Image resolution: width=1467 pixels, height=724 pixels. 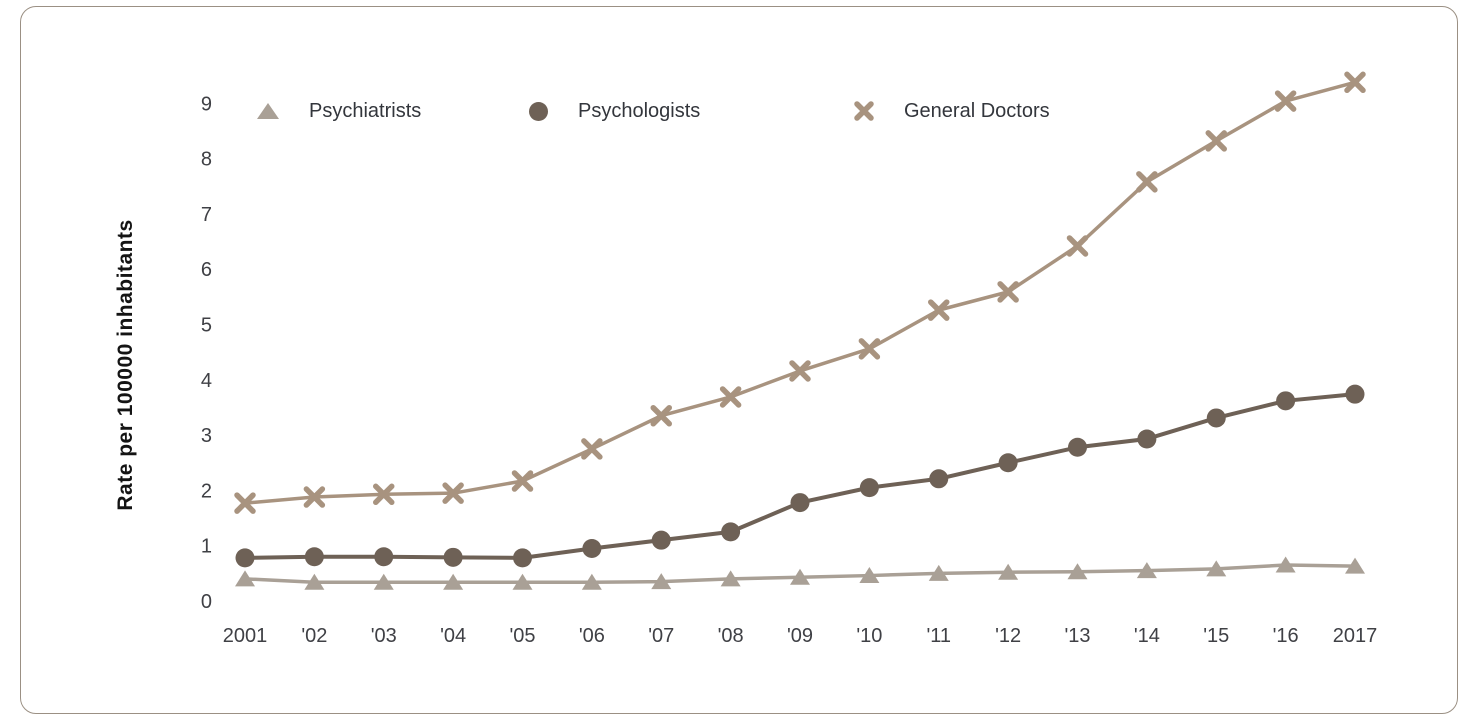 What do you see at coordinates (314, 636) in the screenshot?
I see `x-tick-label: '02` at bounding box center [314, 636].